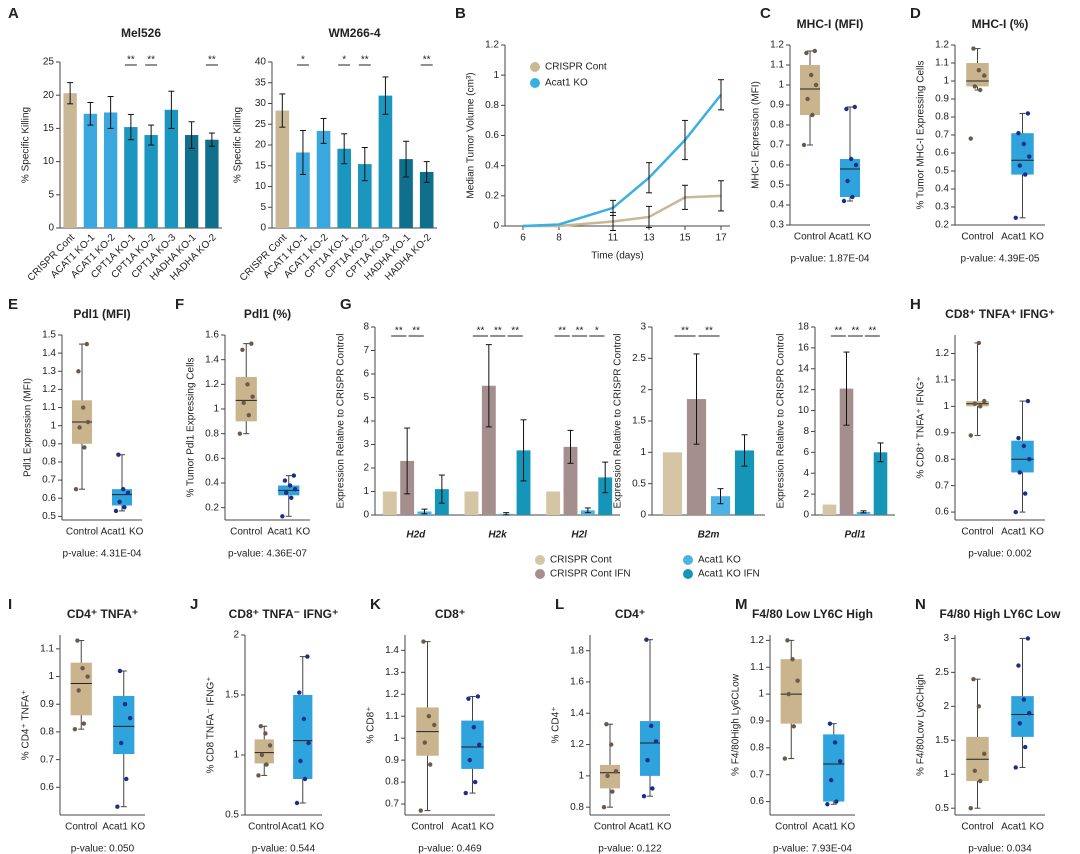 The width and height of the screenshot is (1080, 854). I want to click on p-value: p-value: 0.034, so click(1000, 849).